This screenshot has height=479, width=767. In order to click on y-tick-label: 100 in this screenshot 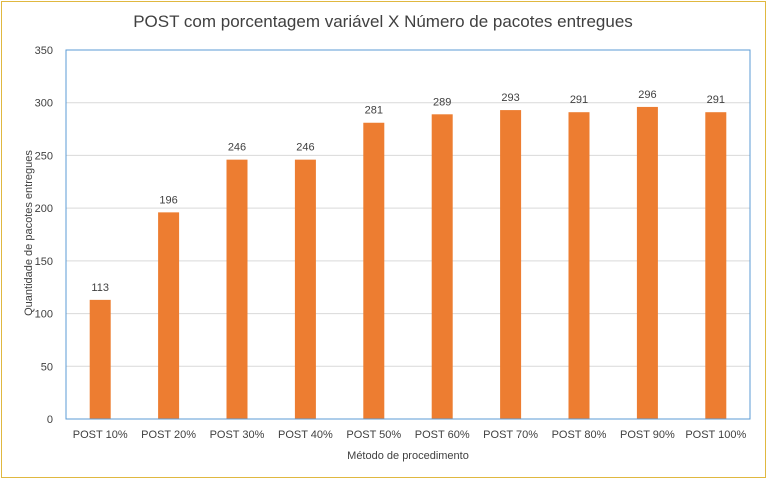, I will do `click(44, 315)`.